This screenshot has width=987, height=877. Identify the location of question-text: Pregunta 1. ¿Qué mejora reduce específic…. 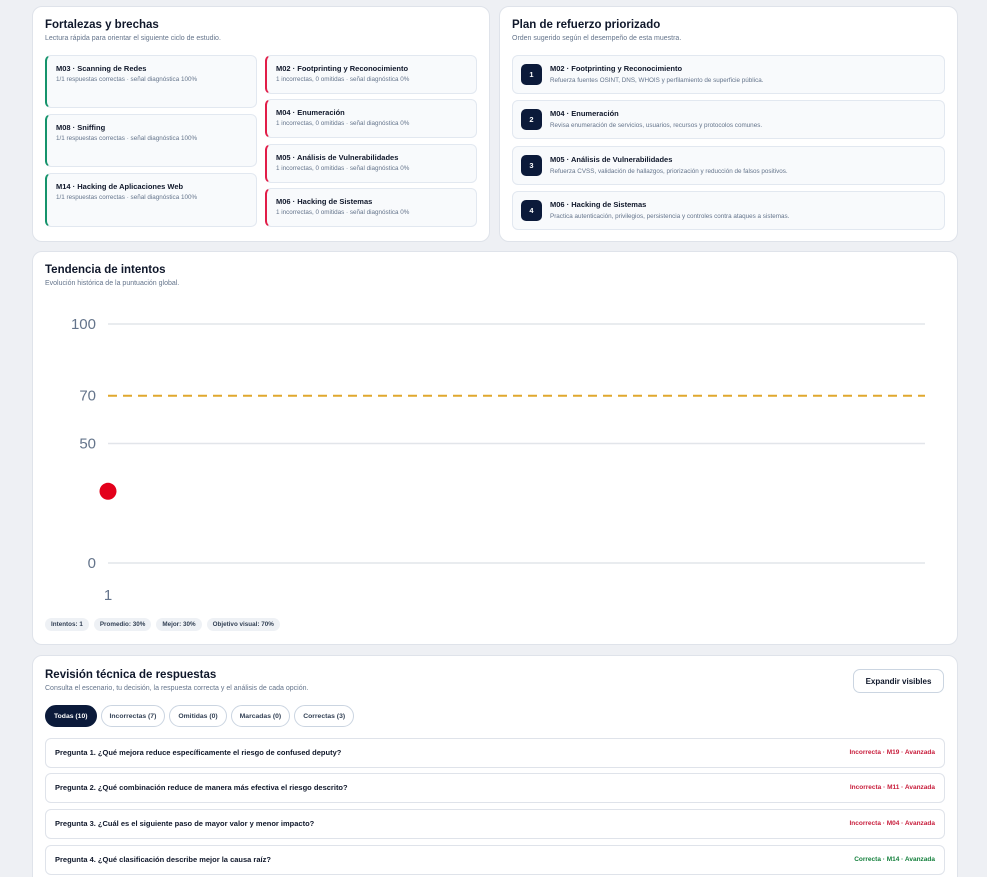
(198, 752).